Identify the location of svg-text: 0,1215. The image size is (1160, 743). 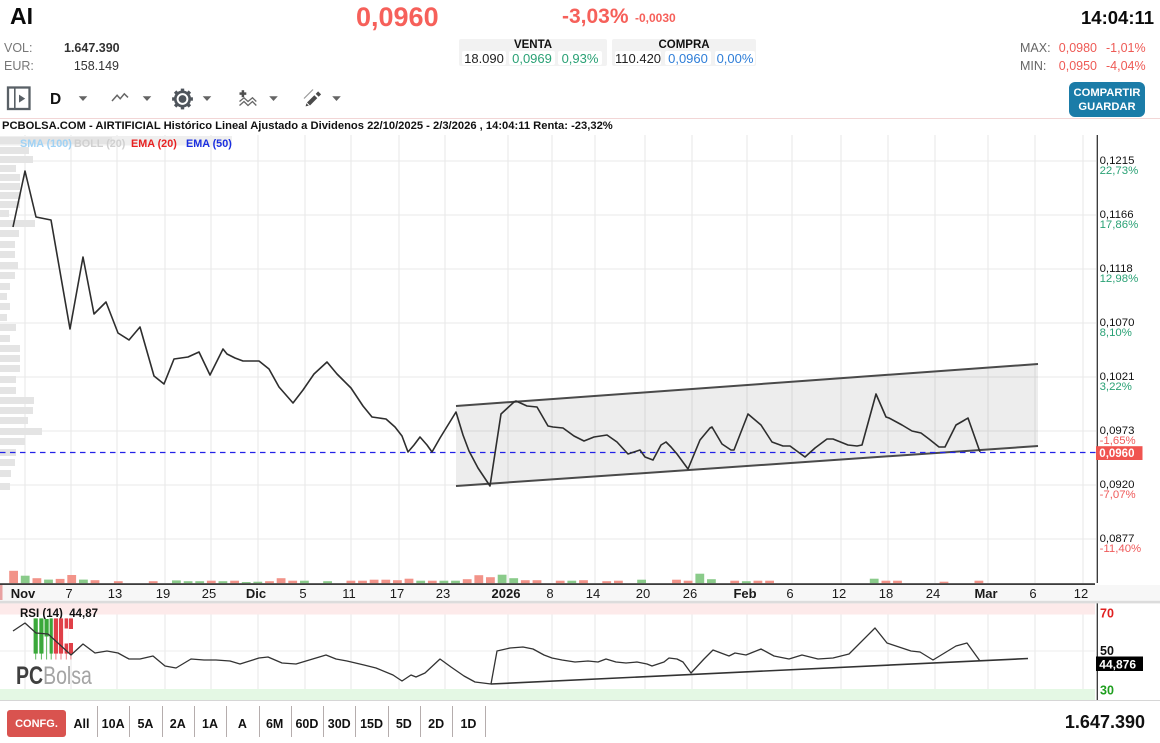
(1117, 161).